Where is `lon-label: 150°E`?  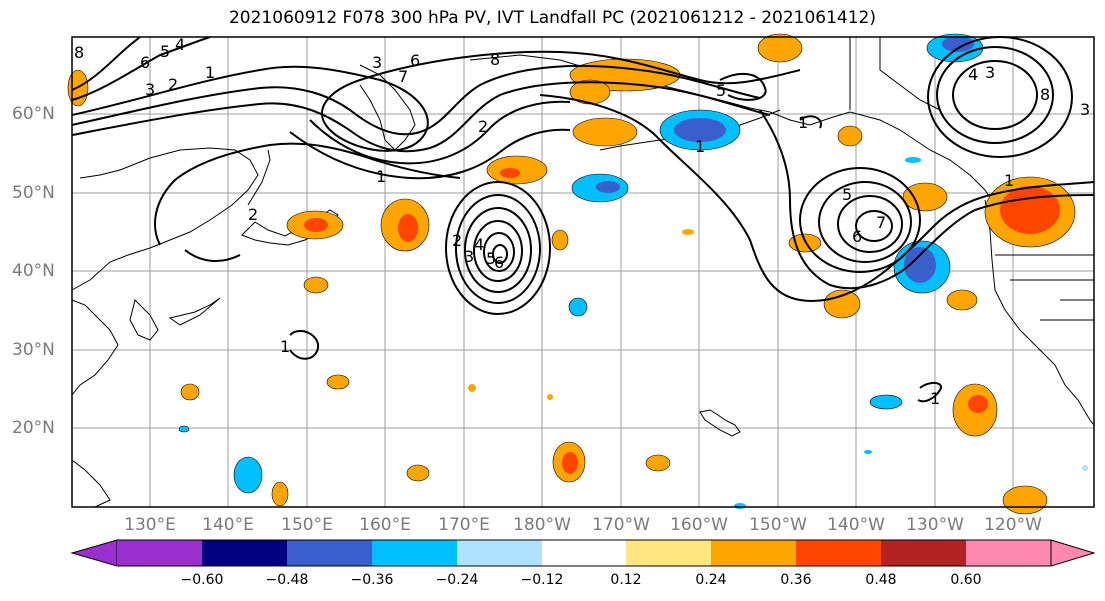 lon-label: 150°E is located at coordinates (307, 525).